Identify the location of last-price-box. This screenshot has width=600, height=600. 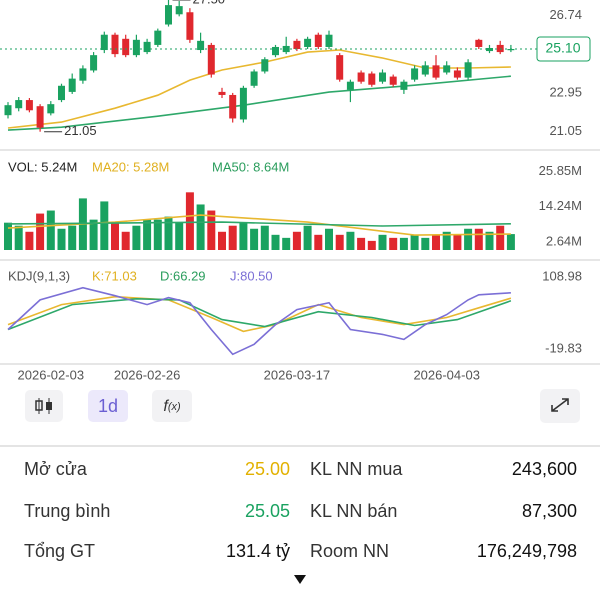
(563, 49).